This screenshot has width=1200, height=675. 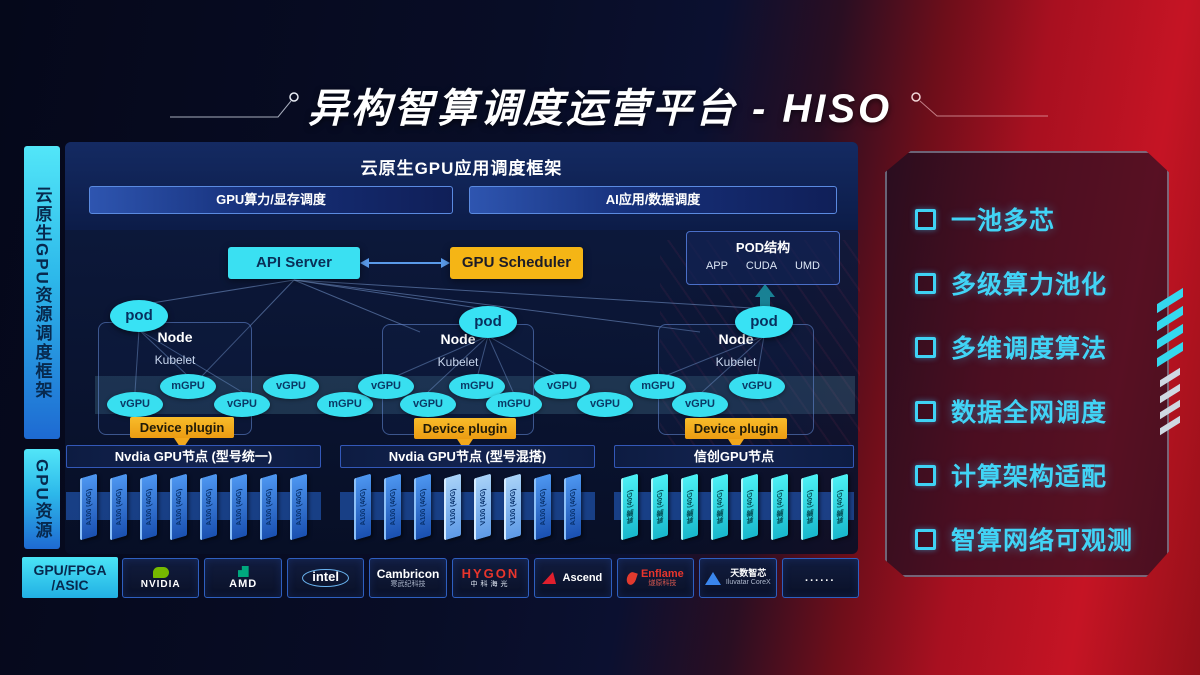 I want to click on pod-structure-items: APP CUDA UMD, so click(x=763, y=264).